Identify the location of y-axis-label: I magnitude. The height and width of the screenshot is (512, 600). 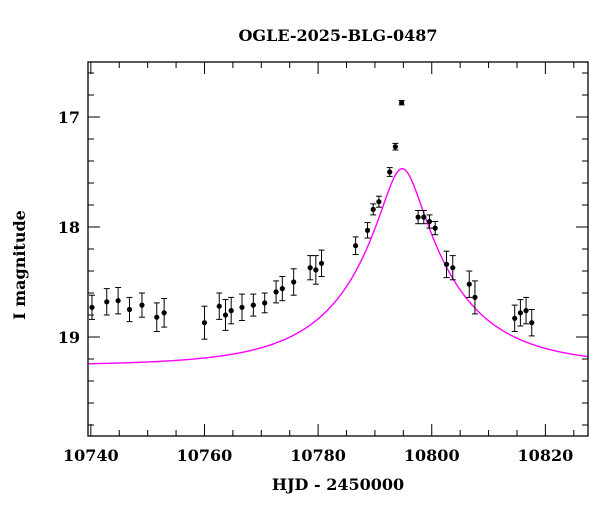
(19, 265).